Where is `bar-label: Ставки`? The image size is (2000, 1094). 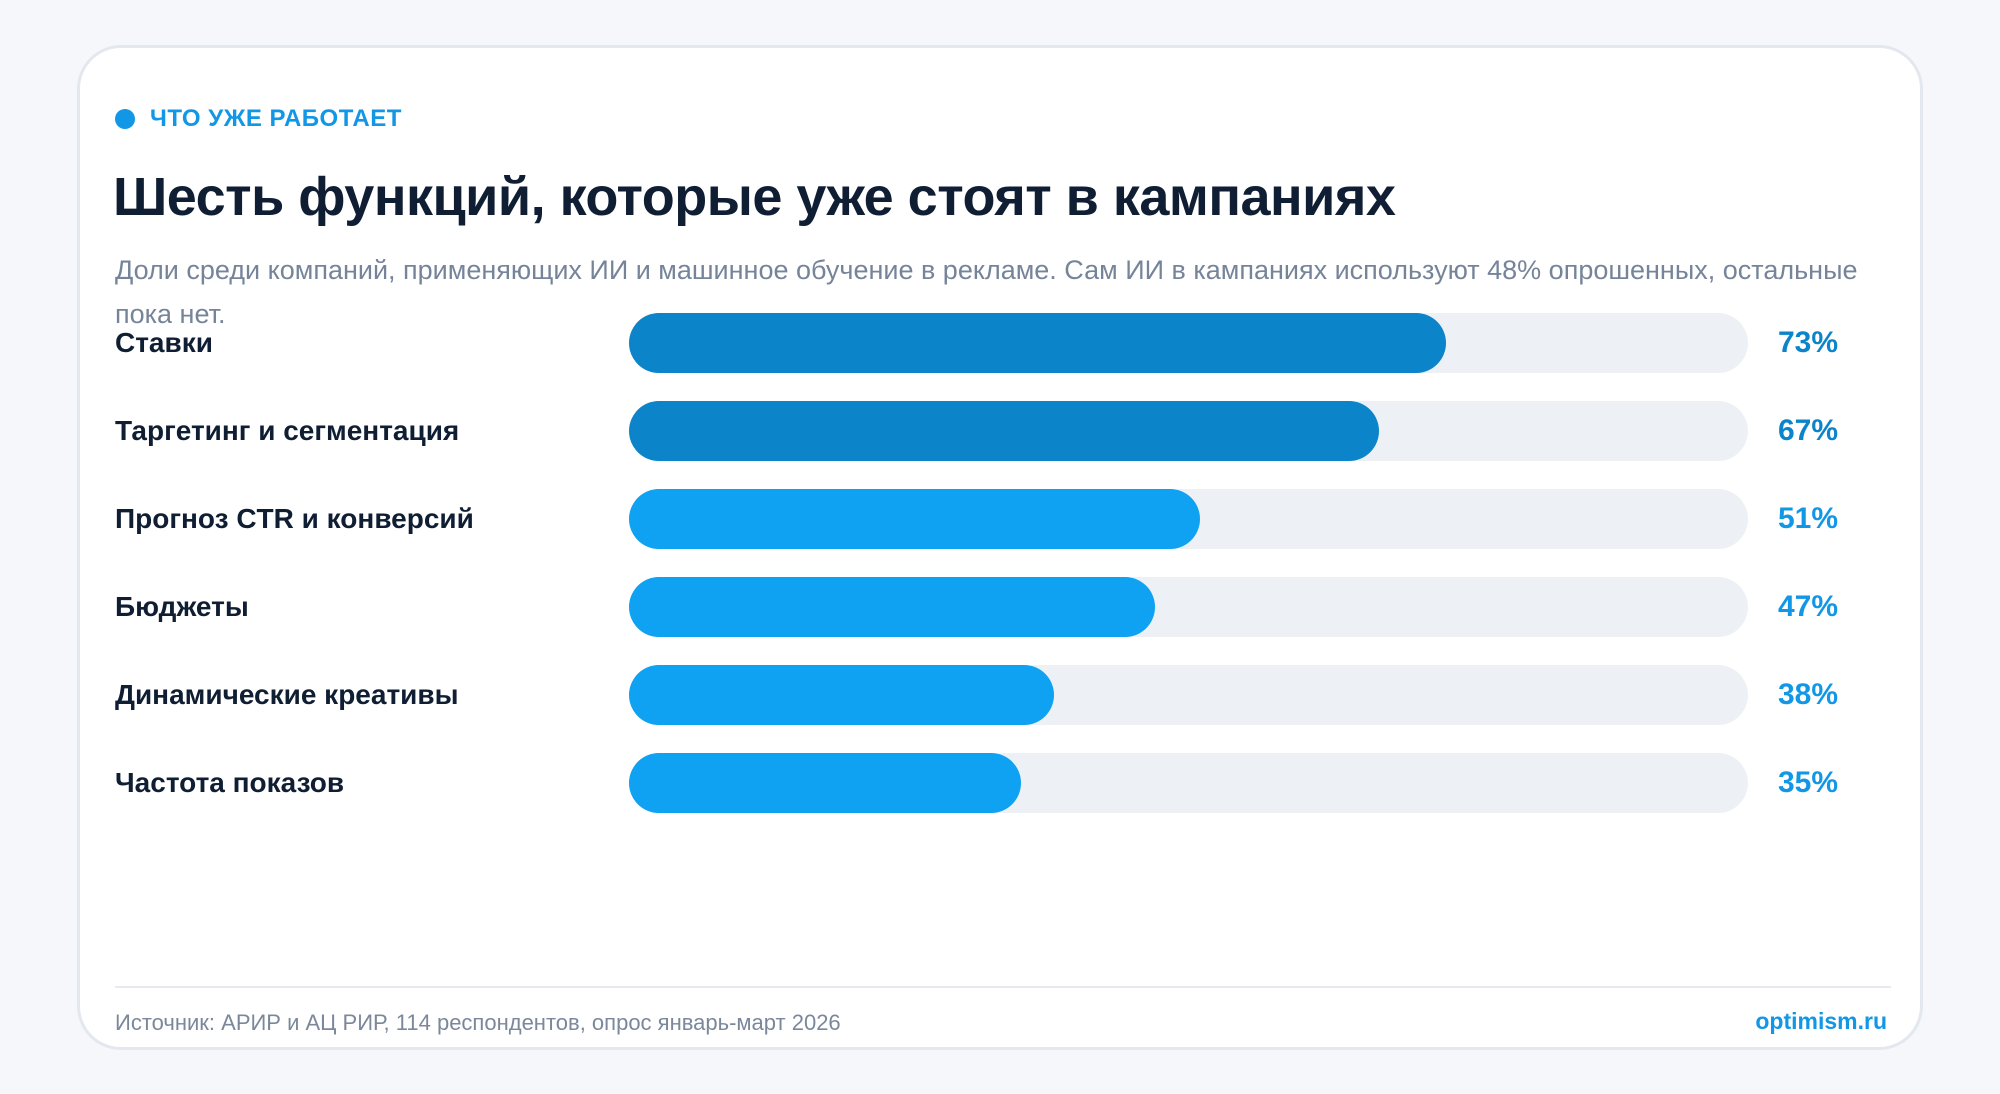
bar-label: Ставки is located at coordinates (164, 342).